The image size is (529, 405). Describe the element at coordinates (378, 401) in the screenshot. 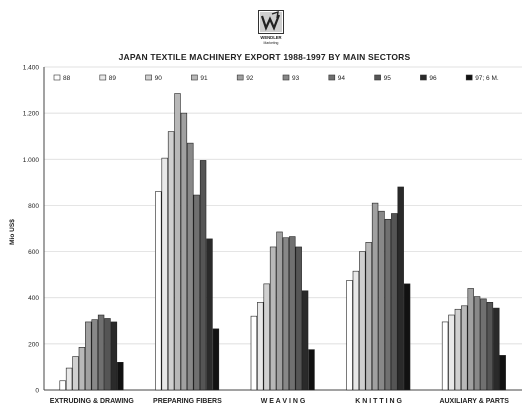

I see `category-label: K N I T T I N G` at that location.